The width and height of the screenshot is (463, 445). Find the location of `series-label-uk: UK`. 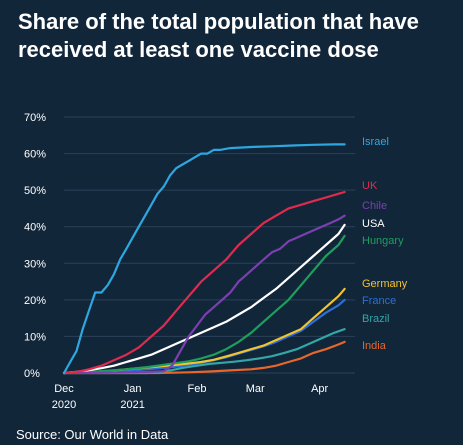

series-label-uk: UK is located at coordinates (370, 186).